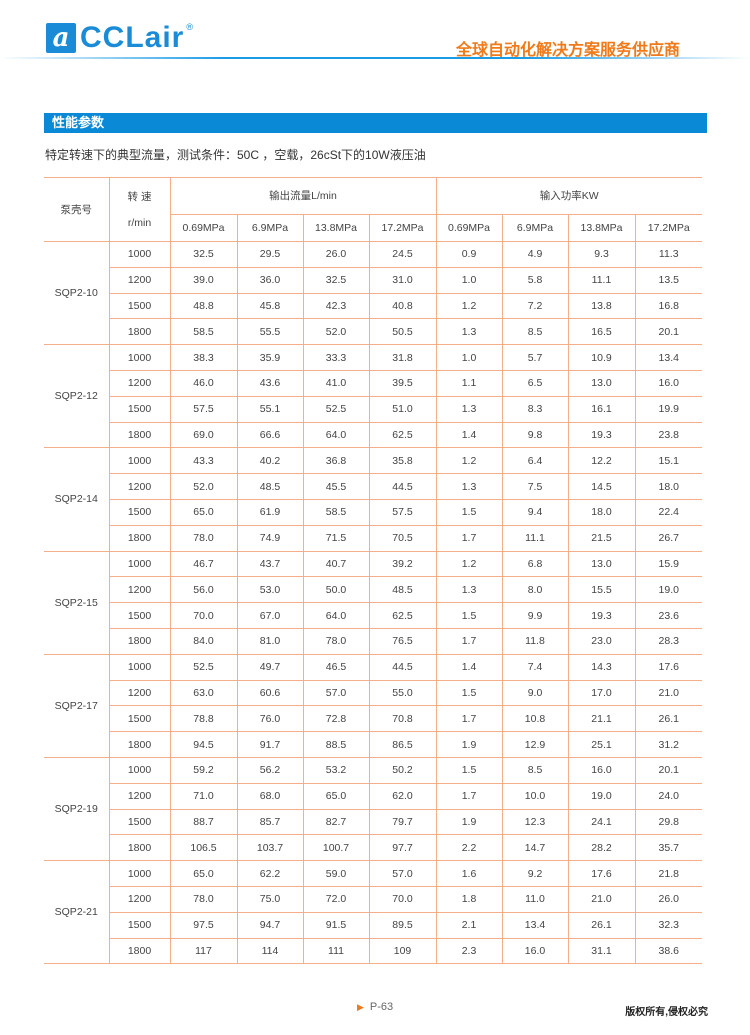 The width and height of the screenshot is (750, 1035). What do you see at coordinates (535, 770) in the screenshot?
I see `power-cell: 8.5` at bounding box center [535, 770].